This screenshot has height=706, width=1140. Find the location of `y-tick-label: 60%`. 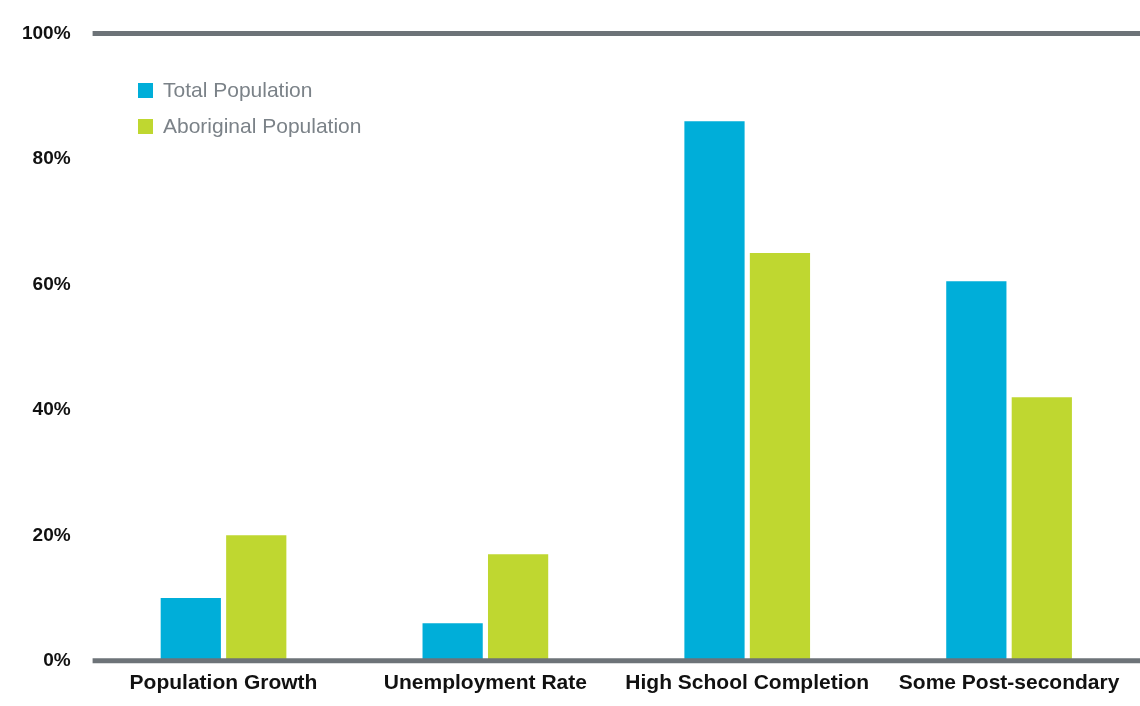

y-tick-label: 60% is located at coordinates (51, 283).